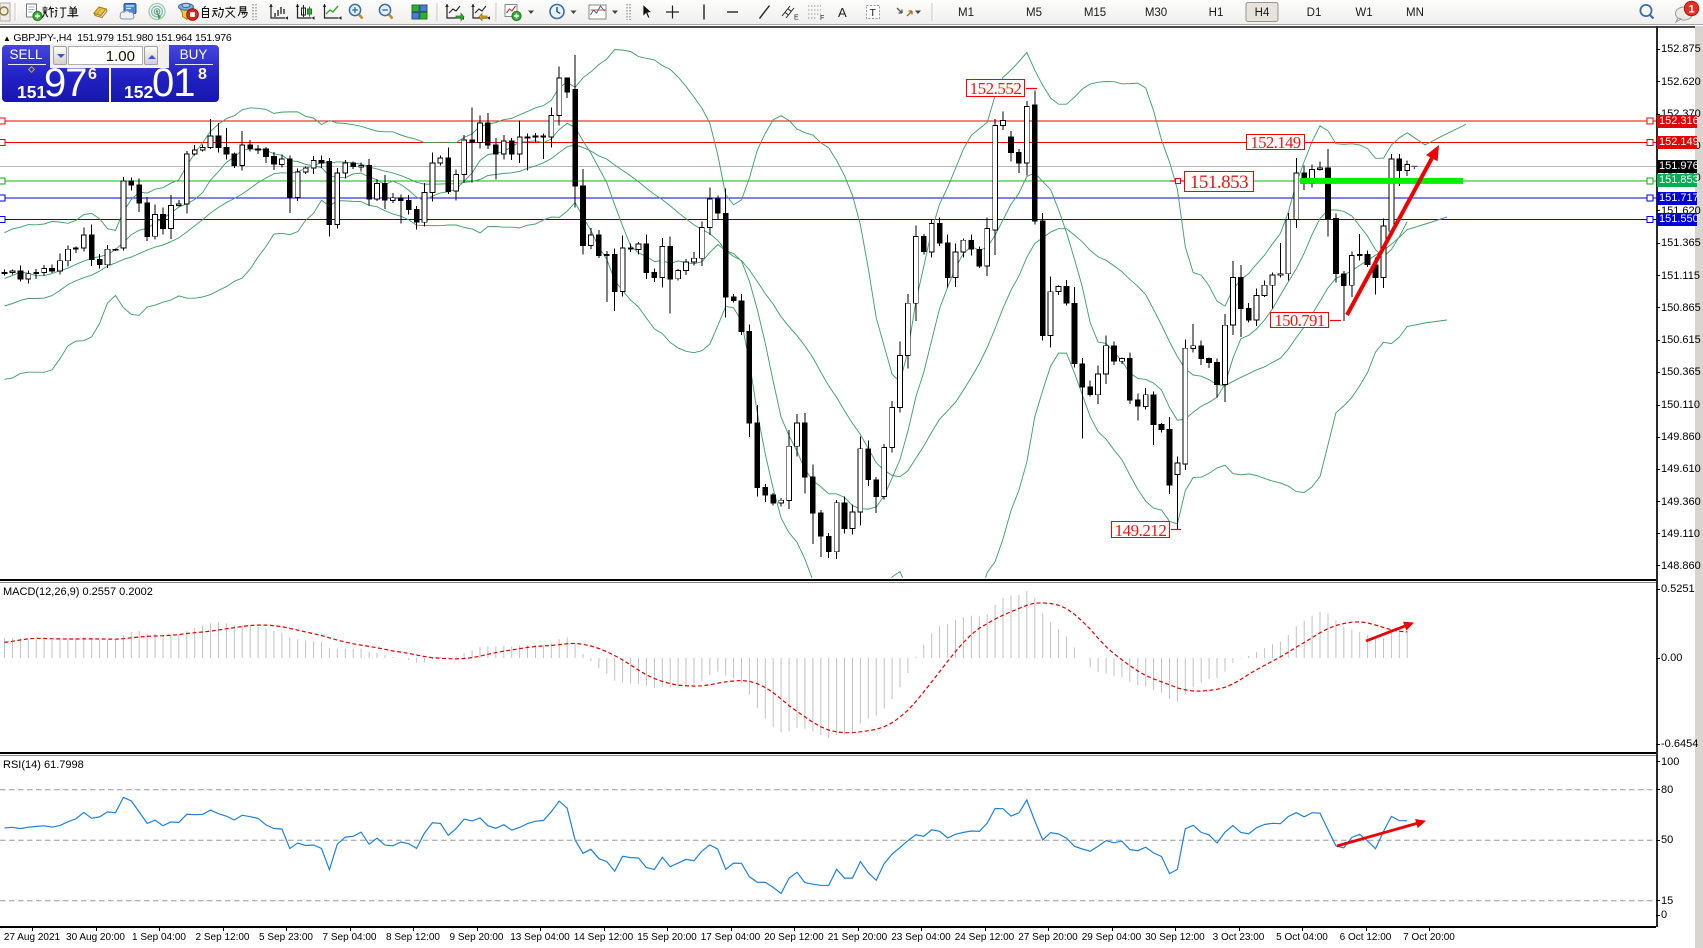 Image resolution: width=1703 pixels, height=948 pixels. Describe the element at coordinates (1415, 13) in the screenshot. I see `svg-text: MN` at that location.